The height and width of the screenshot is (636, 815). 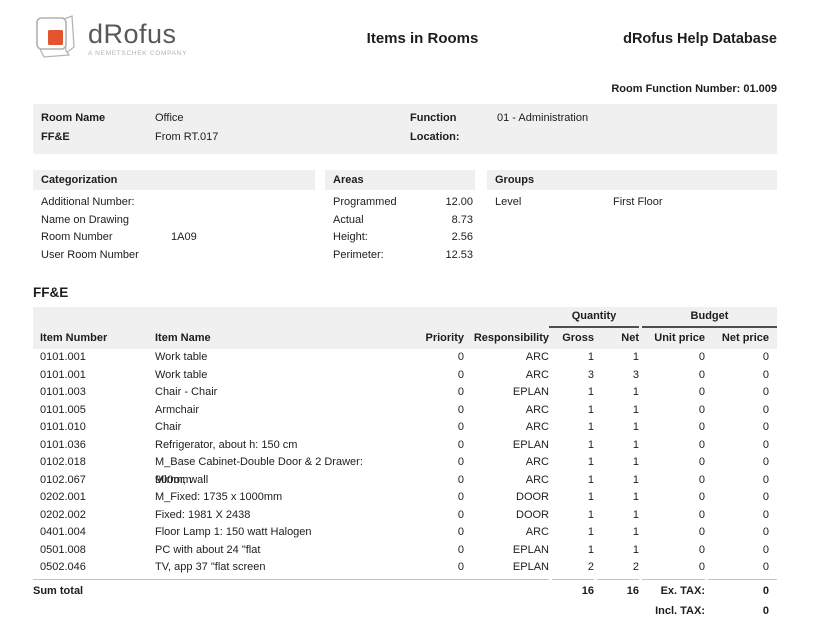 What do you see at coordinates (63, 374) in the screenshot?
I see `item-number-cell: 0101.001` at bounding box center [63, 374].